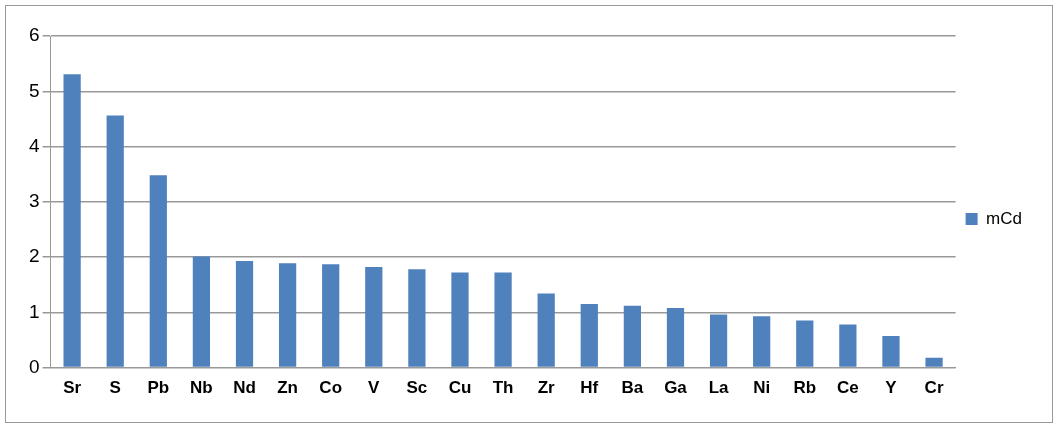 This screenshot has width=1060, height=430. What do you see at coordinates (762, 388) in the screenshot?
I see `x-tick-label: Ni` at bounding box center [762, 388].